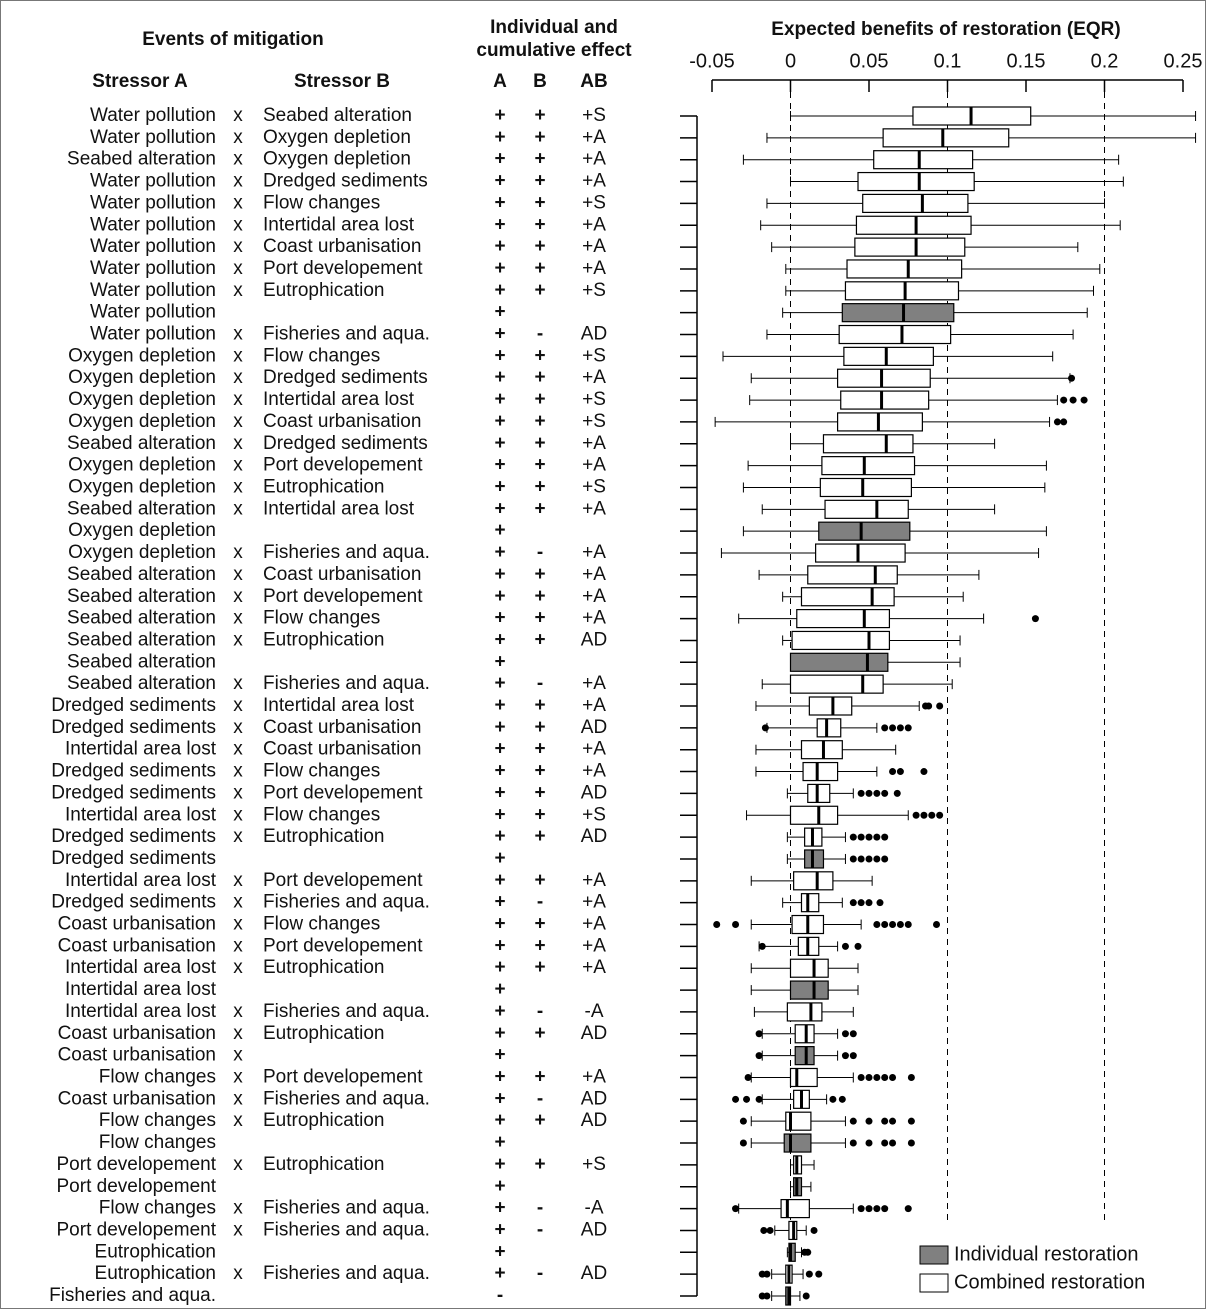 Image resolution: width=1206 pixels, height=1309 pixels. I want to click on effect-b: -, so click(540, 683).